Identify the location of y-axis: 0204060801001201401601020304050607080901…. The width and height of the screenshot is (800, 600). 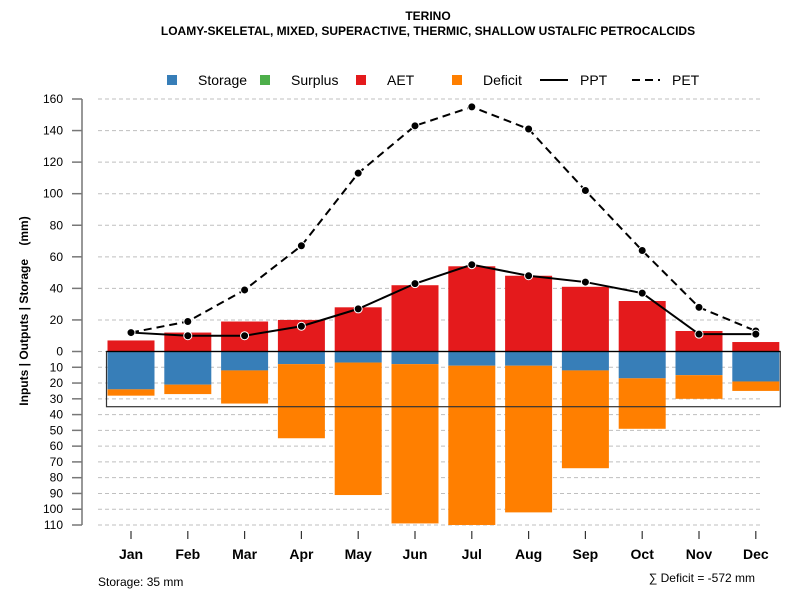
(63, 312).